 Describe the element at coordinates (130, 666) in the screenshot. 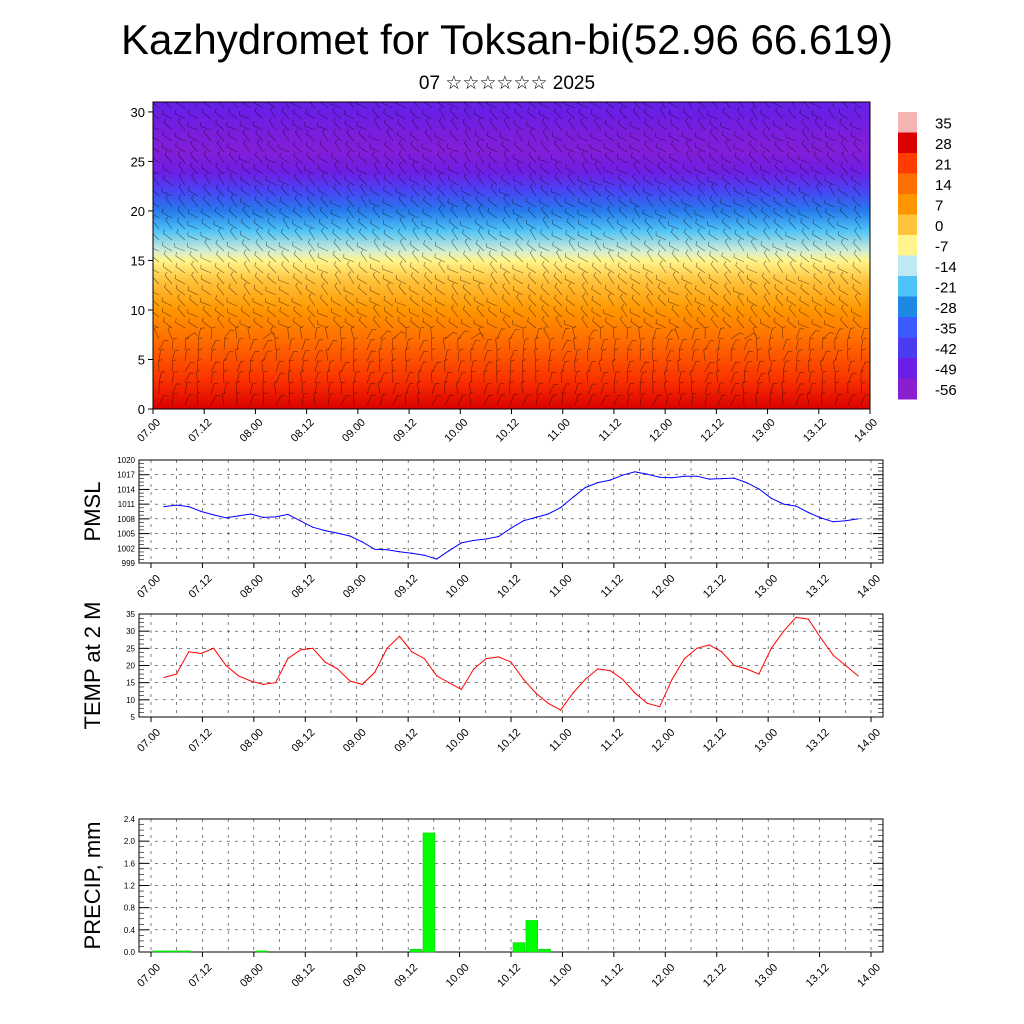

I see `y-tick-label: 20` at that location.